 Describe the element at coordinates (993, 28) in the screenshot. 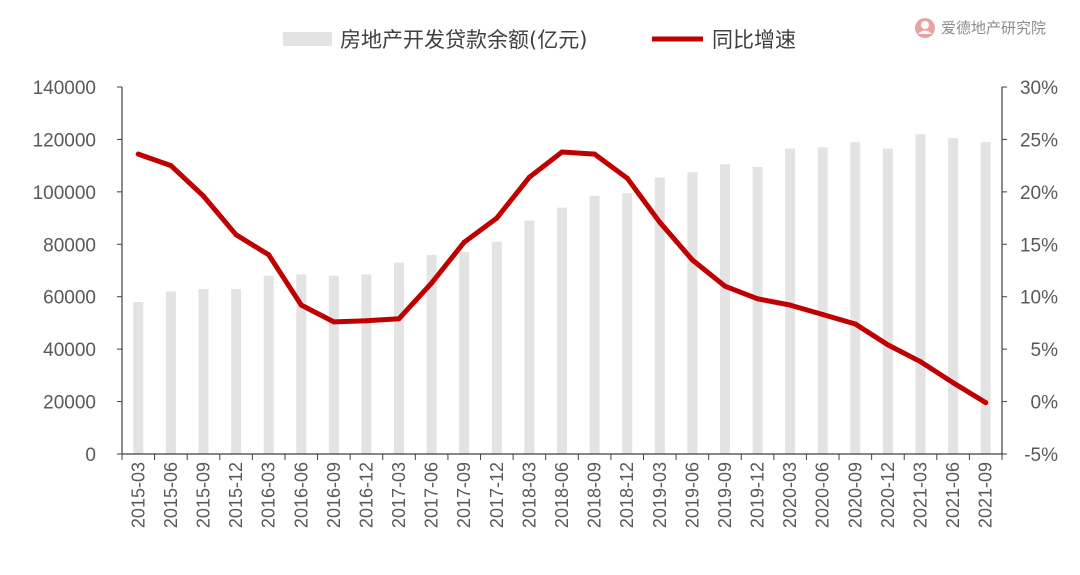

I see `brand-name: 爱德地产研究院` at that location.